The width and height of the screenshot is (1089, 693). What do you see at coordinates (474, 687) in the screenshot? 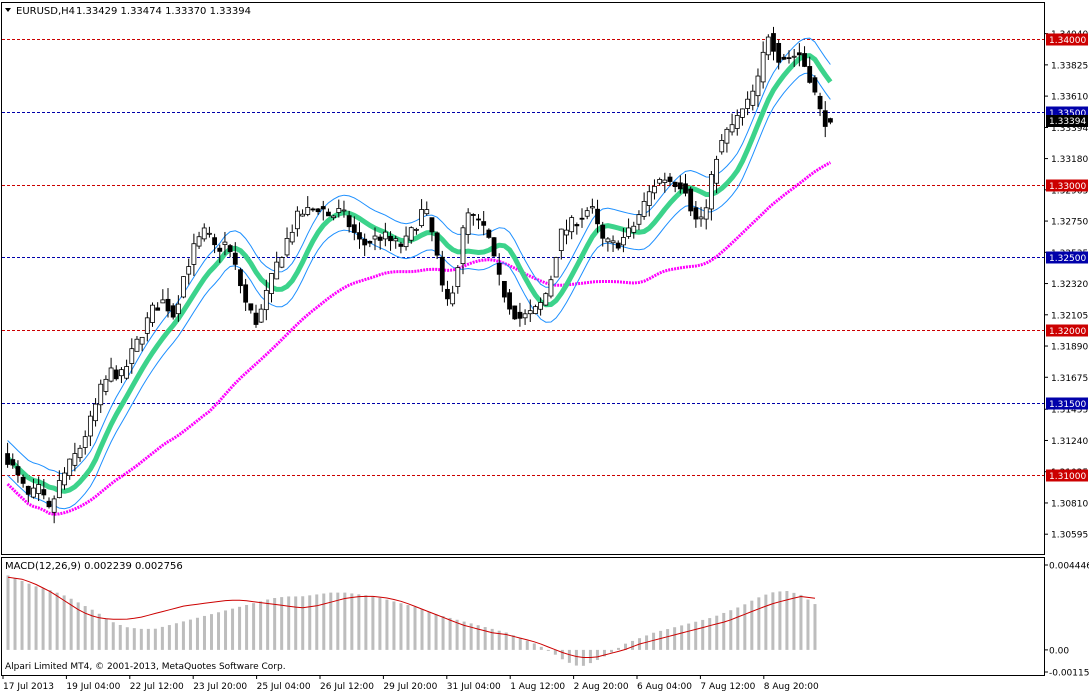
I see `time-tick-label: 31 Jul 04:00` at bounding box center [474, 687].